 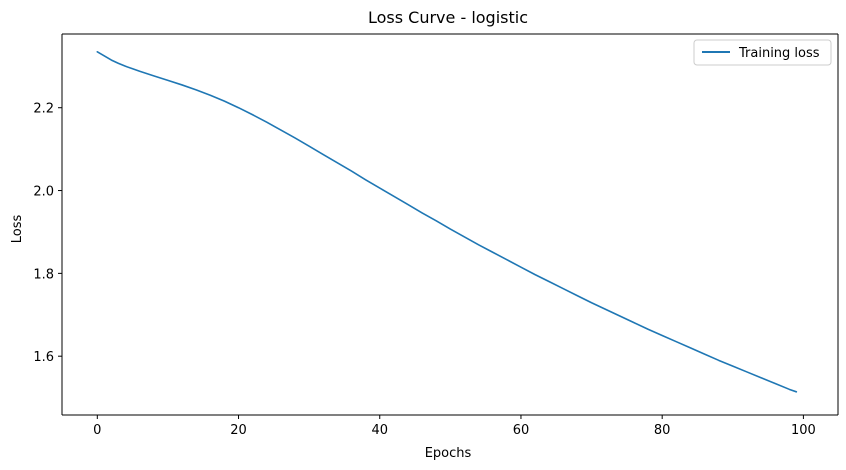 I want to click on x-axis-title: Epochs, so click(x=448, y=453).